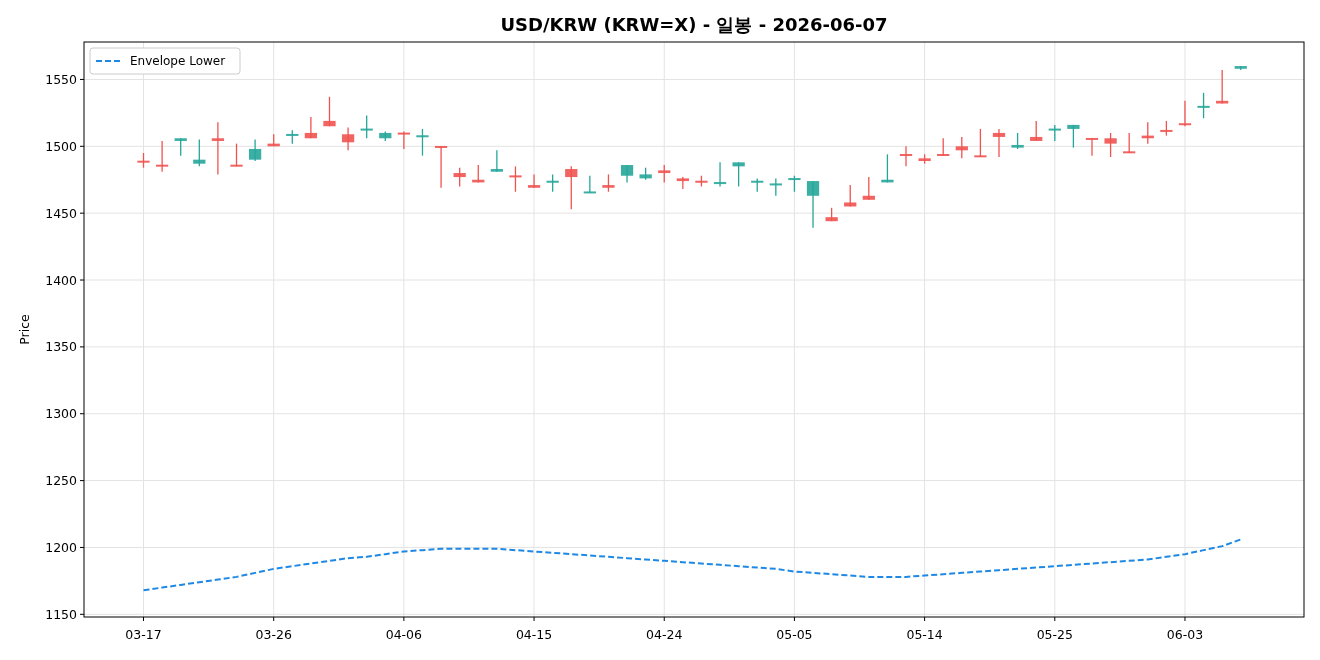 The width and height of the screenshot is (1320, 660). Describe the element at coordinates (24, 329) in the screenshot. I see `ylabel: Price` at that location.